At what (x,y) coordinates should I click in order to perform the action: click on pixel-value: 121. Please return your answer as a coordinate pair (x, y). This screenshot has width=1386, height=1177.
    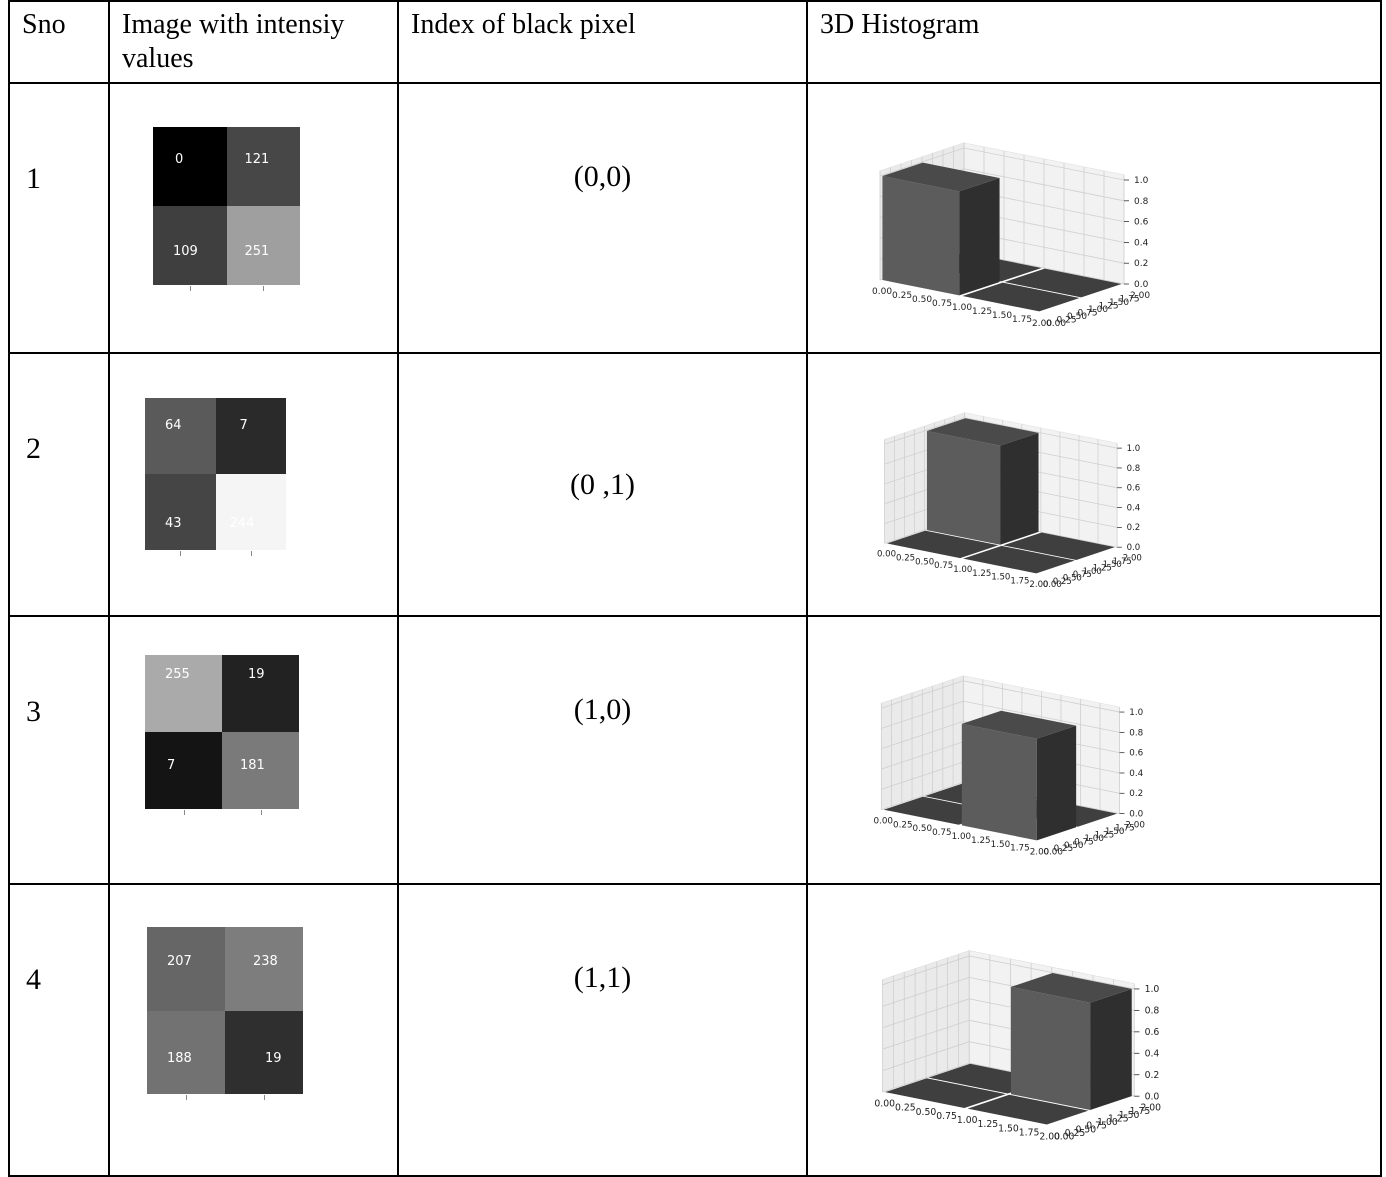
    Looking at the image, I should click on (257, 159).